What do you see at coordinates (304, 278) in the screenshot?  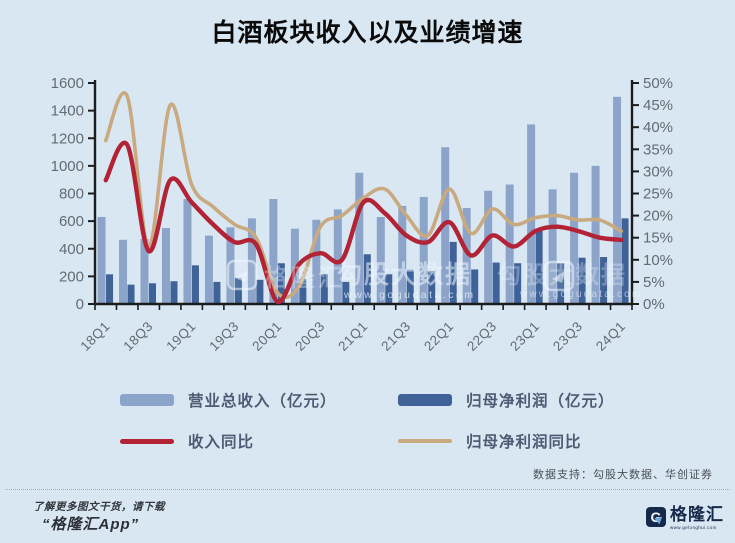 I see `svg-text: 格隆汇` at bounding box center [304, 278].